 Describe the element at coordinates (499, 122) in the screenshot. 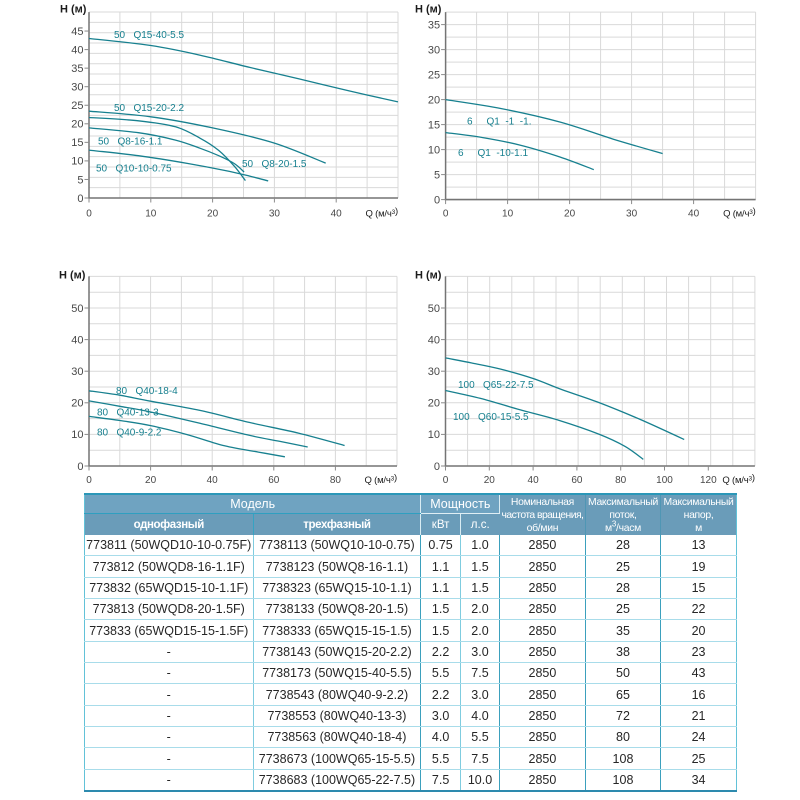

I see `svg-text: 6 Q1 -1 -1.` at that location.